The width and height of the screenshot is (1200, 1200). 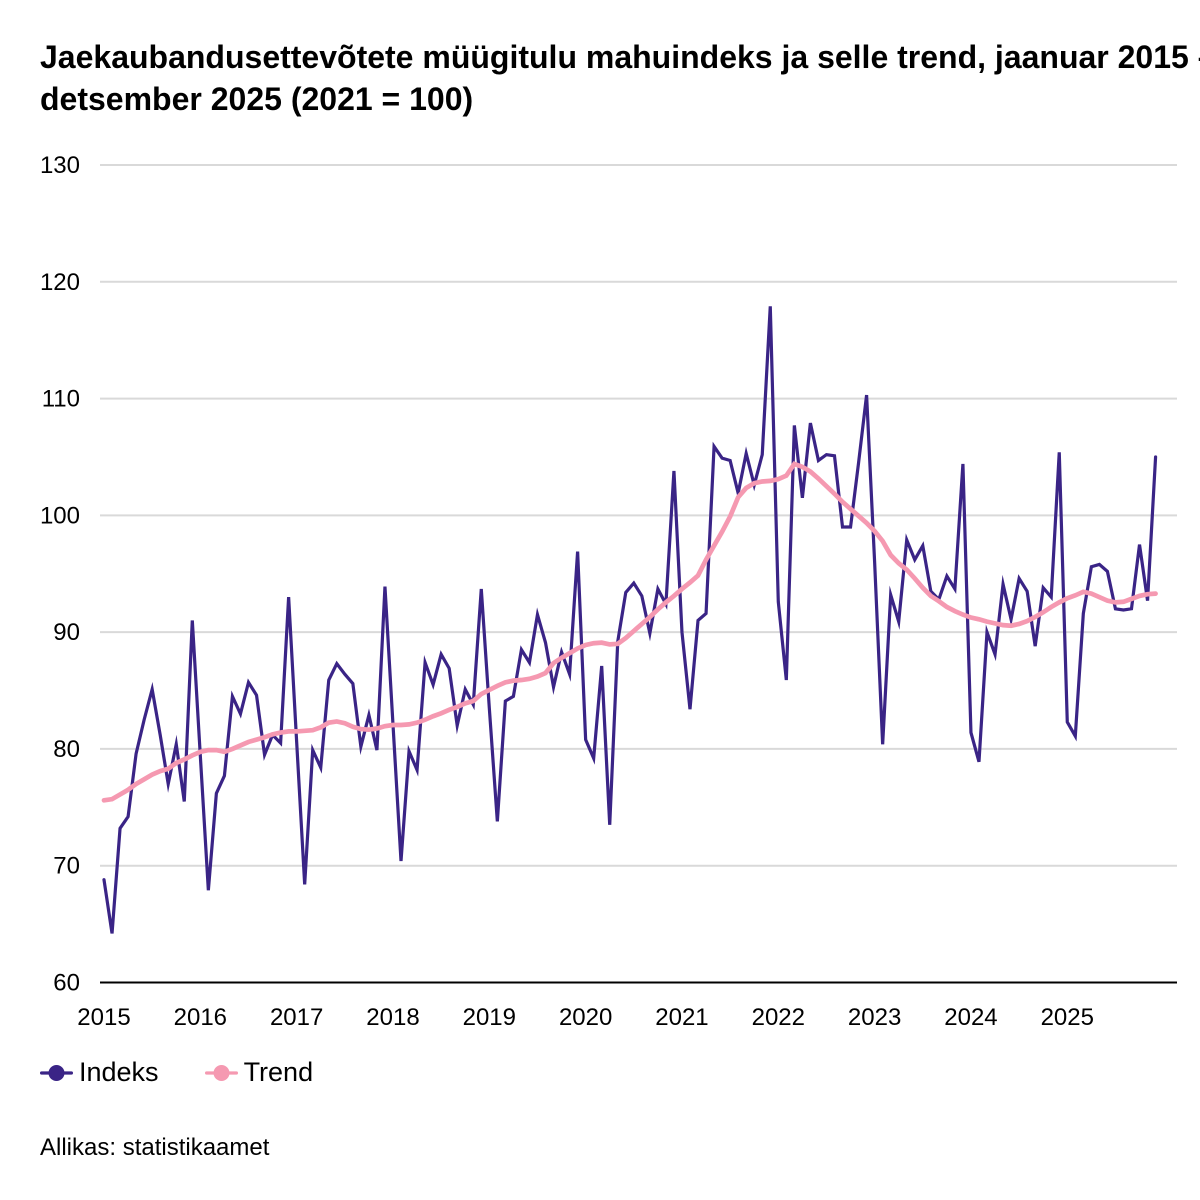 I want to click on legend-marker-indeks-icon, so click(x=56, y=1072).